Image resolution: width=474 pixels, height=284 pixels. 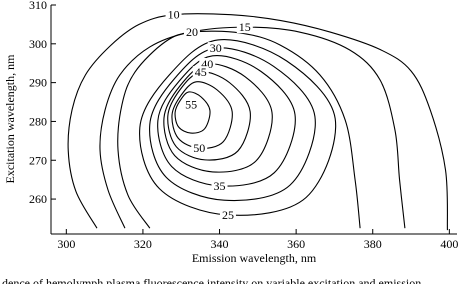 I want to click on x-tick-label: 400, so click(x=449, y=244).